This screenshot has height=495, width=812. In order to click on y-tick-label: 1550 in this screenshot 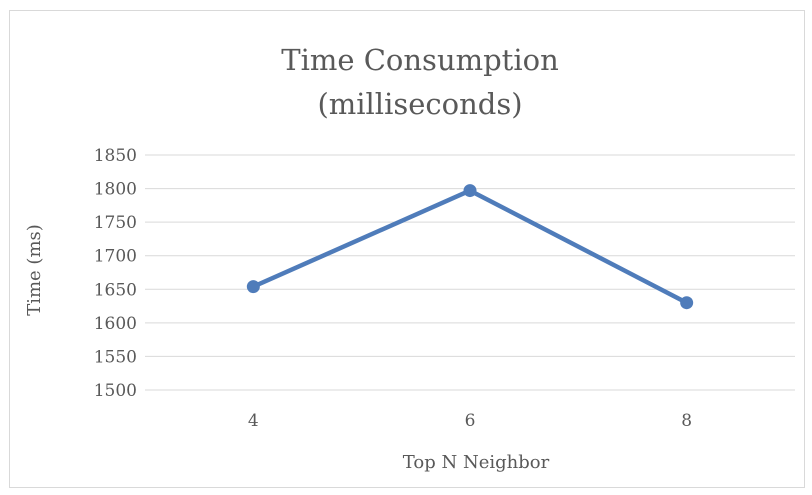, I will do `click(115, 357)`.